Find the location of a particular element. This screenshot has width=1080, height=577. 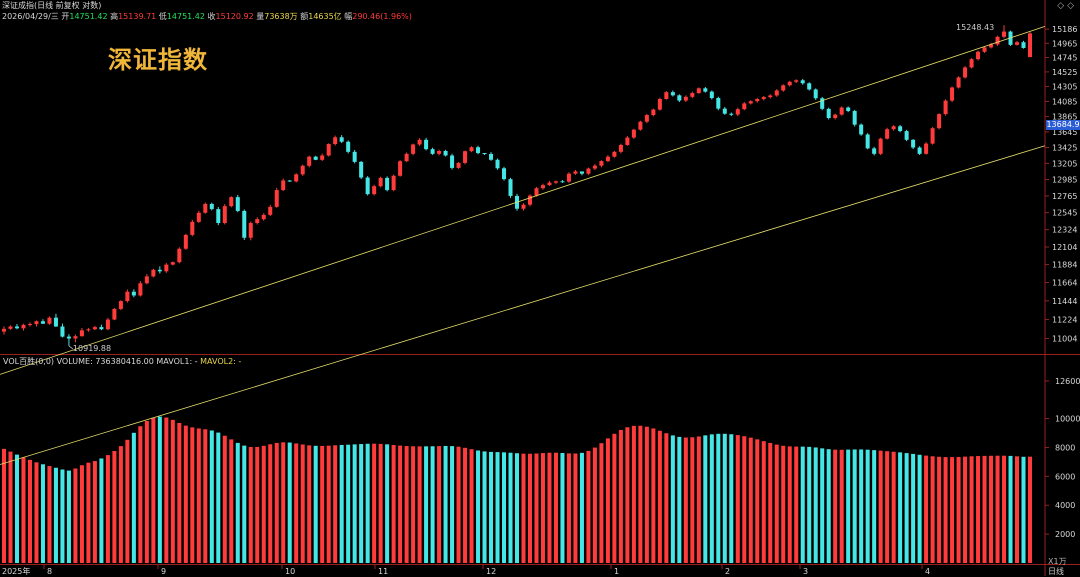

volume-tick-label: 6000 is located at coordinates (1065, 476).